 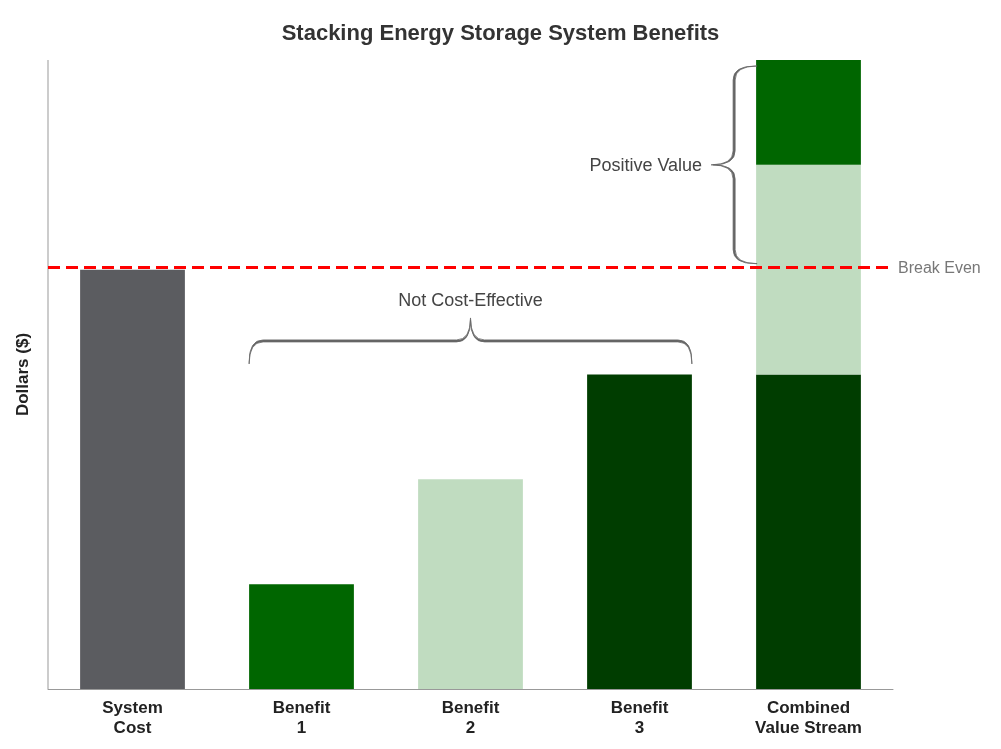 I want to click on x-tick-label: Benefit 1, so click(x=301, y=717).